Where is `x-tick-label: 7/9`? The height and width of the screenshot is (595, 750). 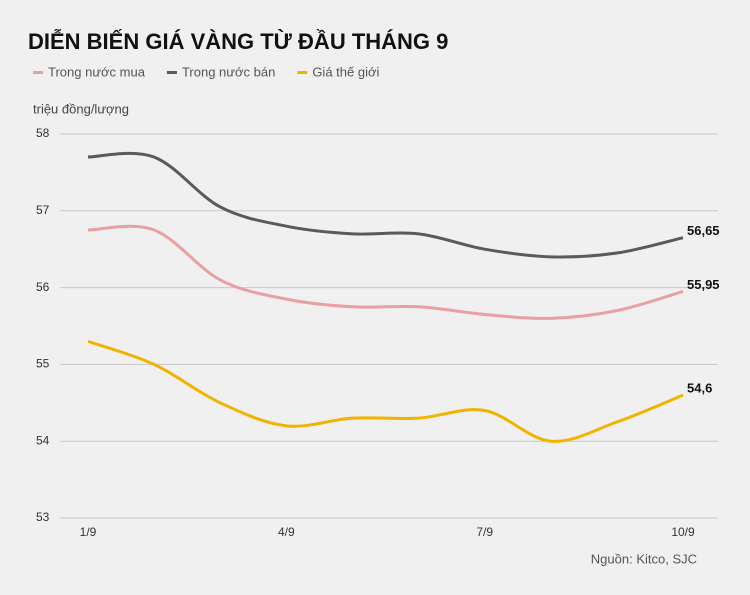 x-tick-label: 7/9 is located at coordinates (484, 532).